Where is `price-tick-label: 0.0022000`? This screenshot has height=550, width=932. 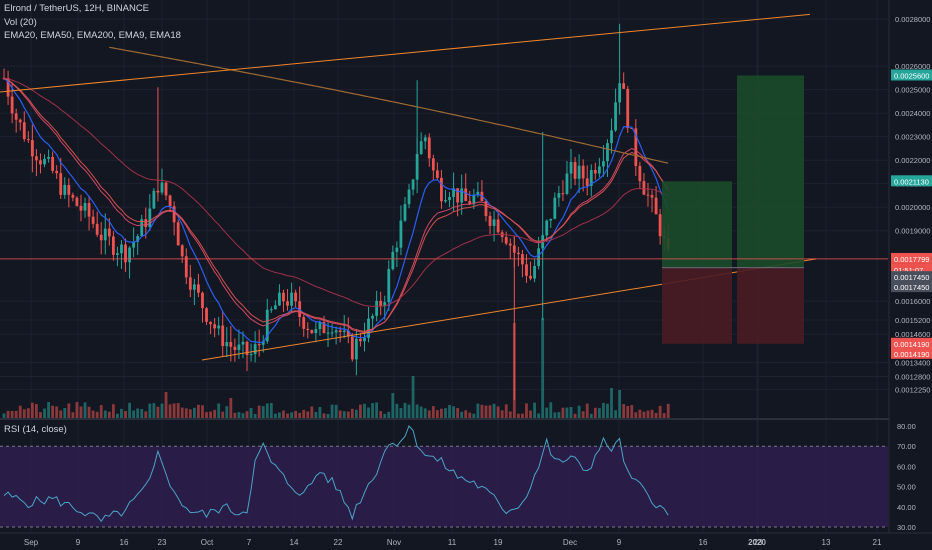 price-tick-label: 0.0022000 is located at coordinates (912, 160).